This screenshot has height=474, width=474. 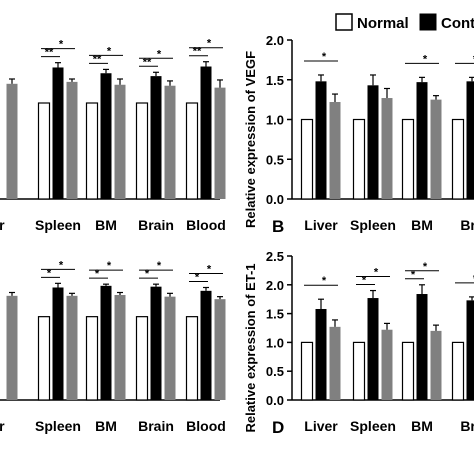 What do you see at coordinates (404, 22) in the screenshot?
I see `legend: Normal Cont` at bounding box center [404, 22].